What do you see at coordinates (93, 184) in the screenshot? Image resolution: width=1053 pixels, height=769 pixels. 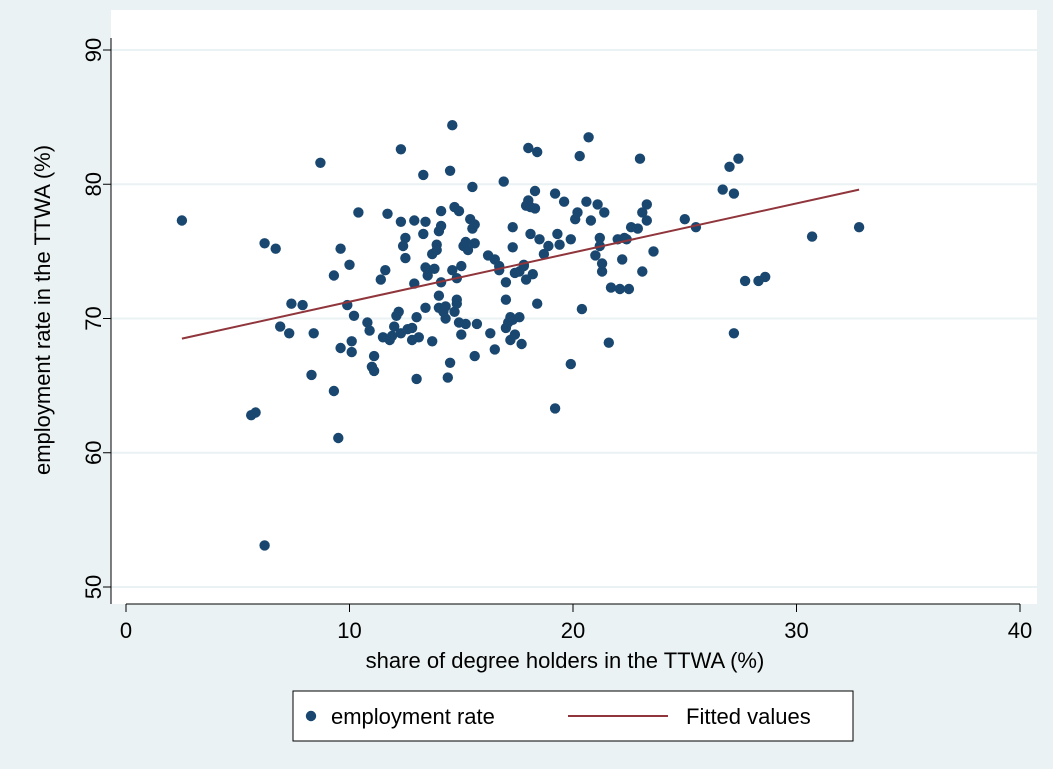 I see `y-tick-label: 80` at bounding box center [93, 184].